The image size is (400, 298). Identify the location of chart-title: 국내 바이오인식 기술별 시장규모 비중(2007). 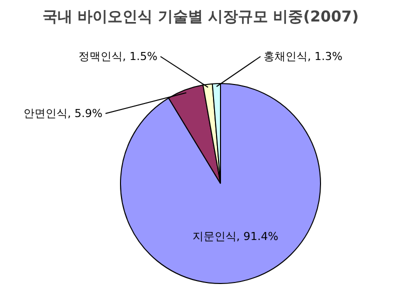
(200, 17).